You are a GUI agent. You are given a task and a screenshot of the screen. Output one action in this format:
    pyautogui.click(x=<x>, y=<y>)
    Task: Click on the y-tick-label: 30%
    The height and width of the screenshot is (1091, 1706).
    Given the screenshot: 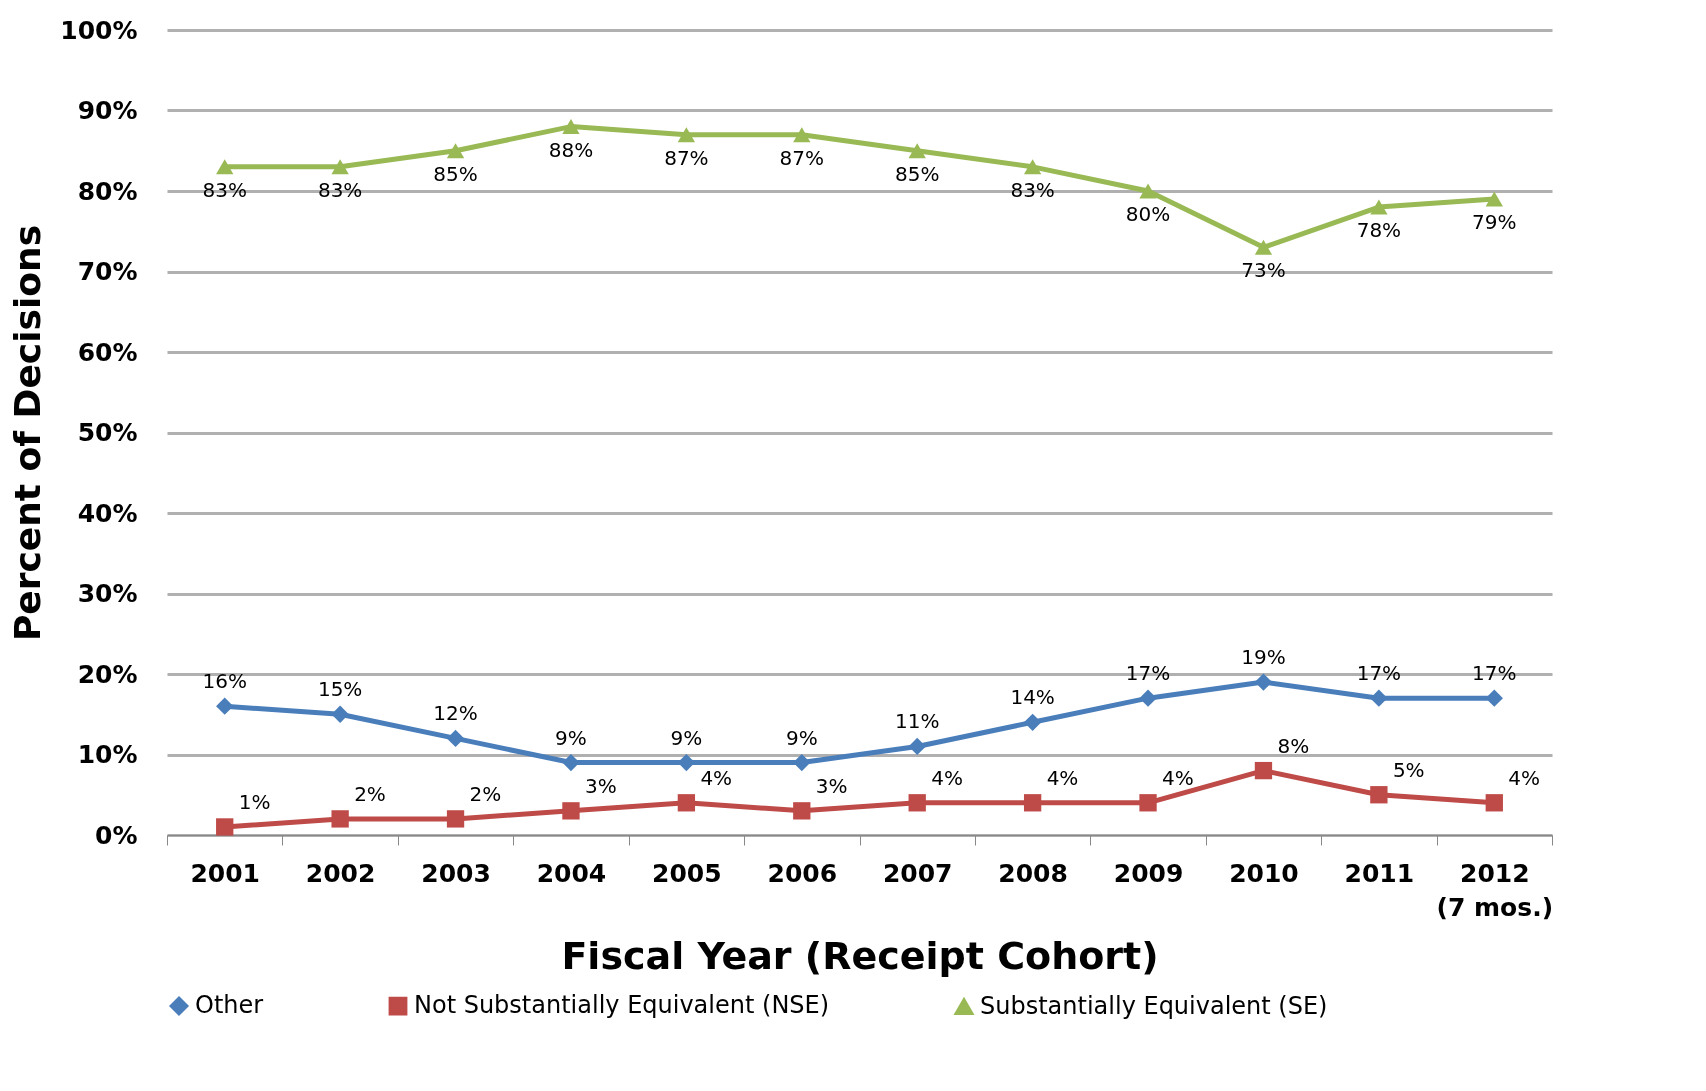 What is the action you would take?
    pyautogui.click(x=107, y=593)
    